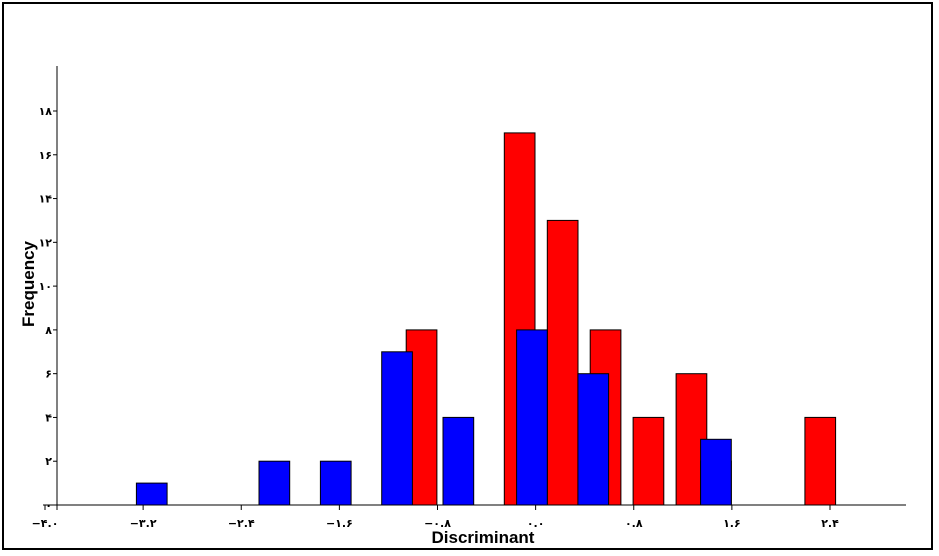 The image size is (939, 556). Describe the element at coordinates (437, 523) in the screenshot. I see `x-tick-label-4: −۰.۸` at that location.